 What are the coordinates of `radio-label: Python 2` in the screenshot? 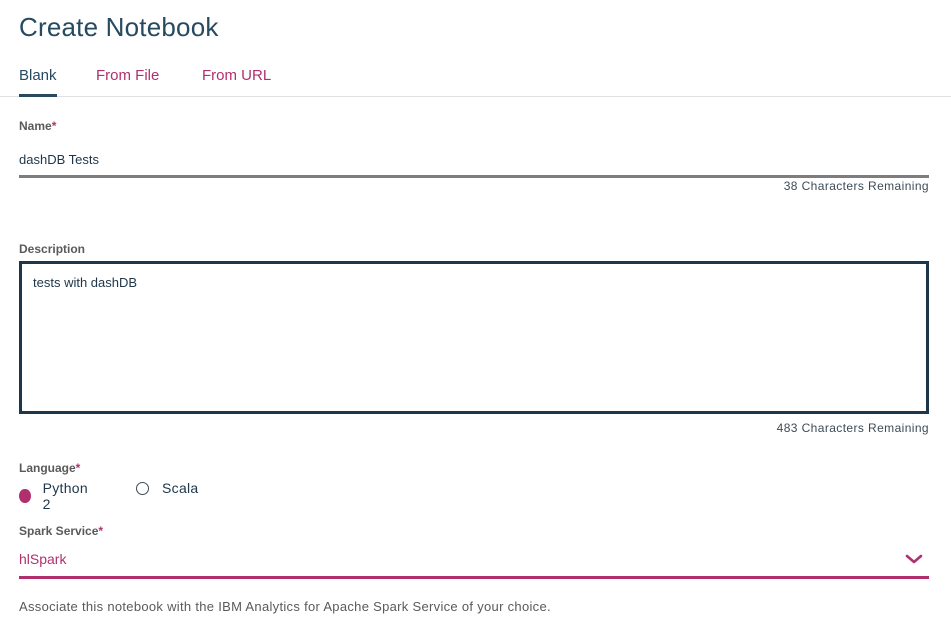 It's located at (65, 496).